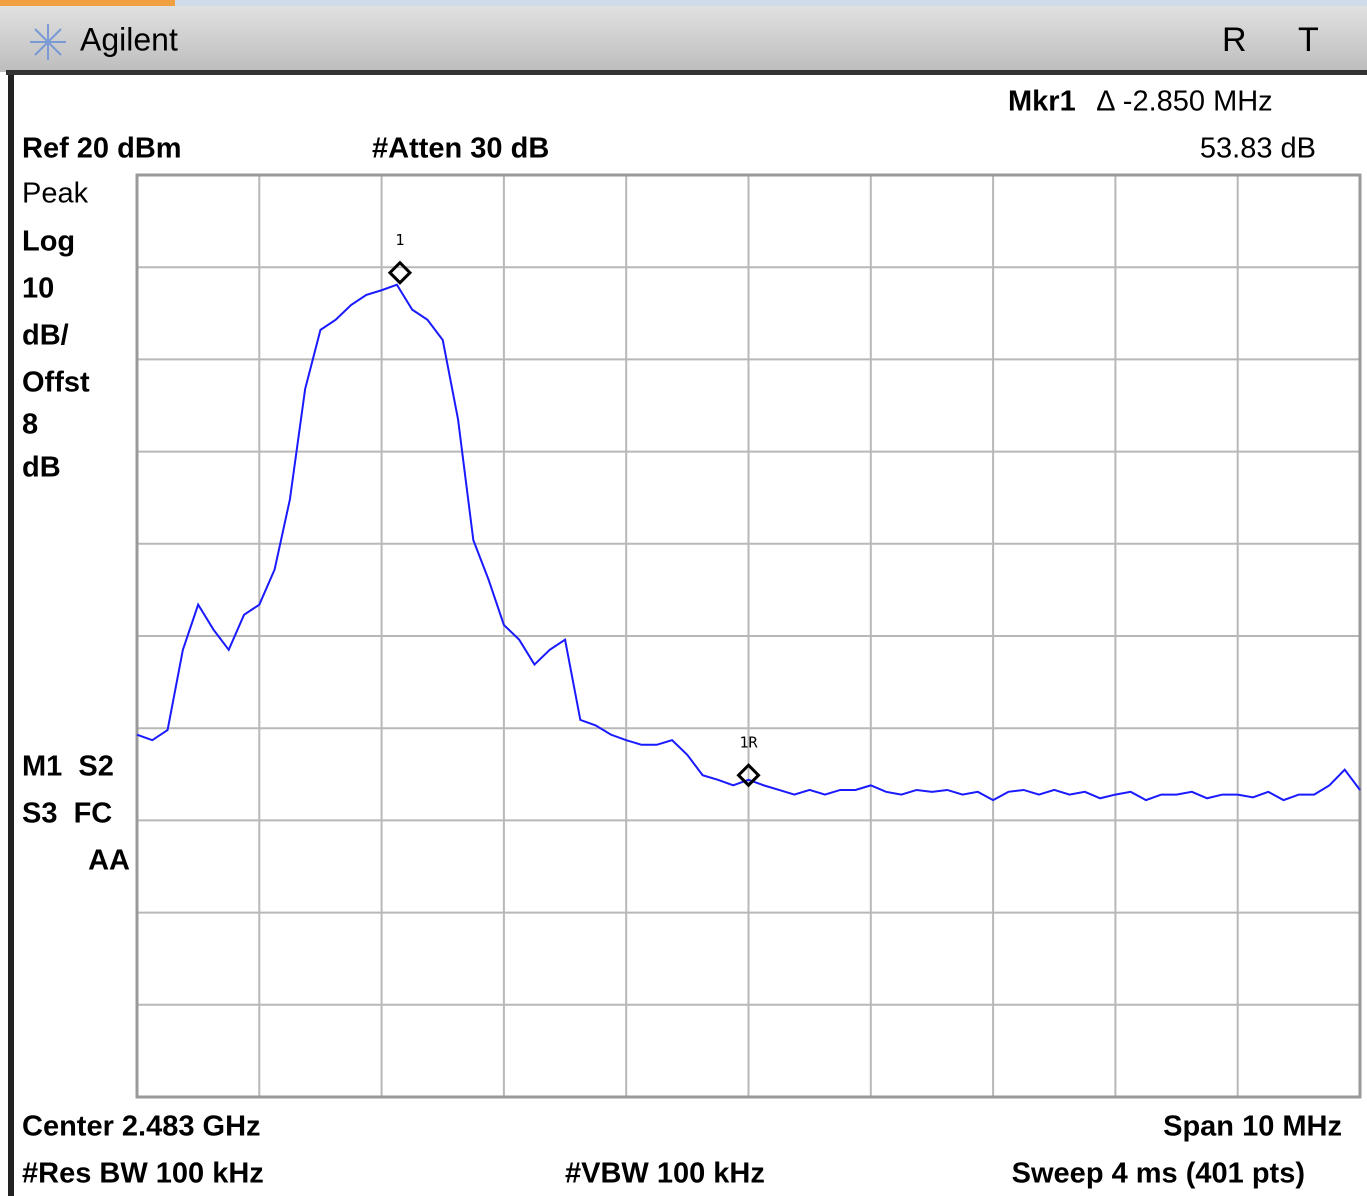  Describe the element at coordinates (399, 240) in the screenshot. I see `marker-label: 1` at that location.